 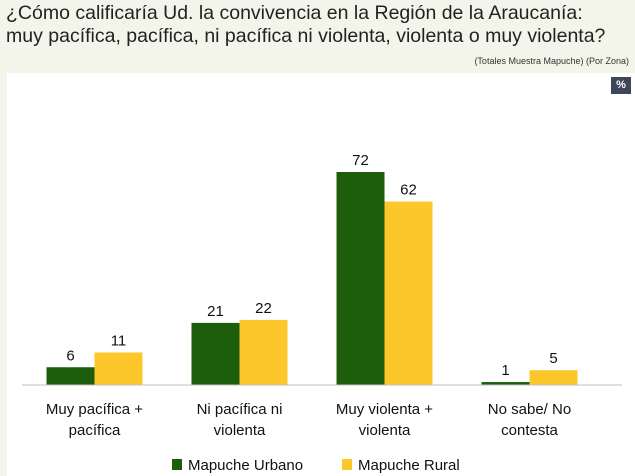 I want to click on value-label-mapuche-rural-3: 5, so click(x=553, y=358).